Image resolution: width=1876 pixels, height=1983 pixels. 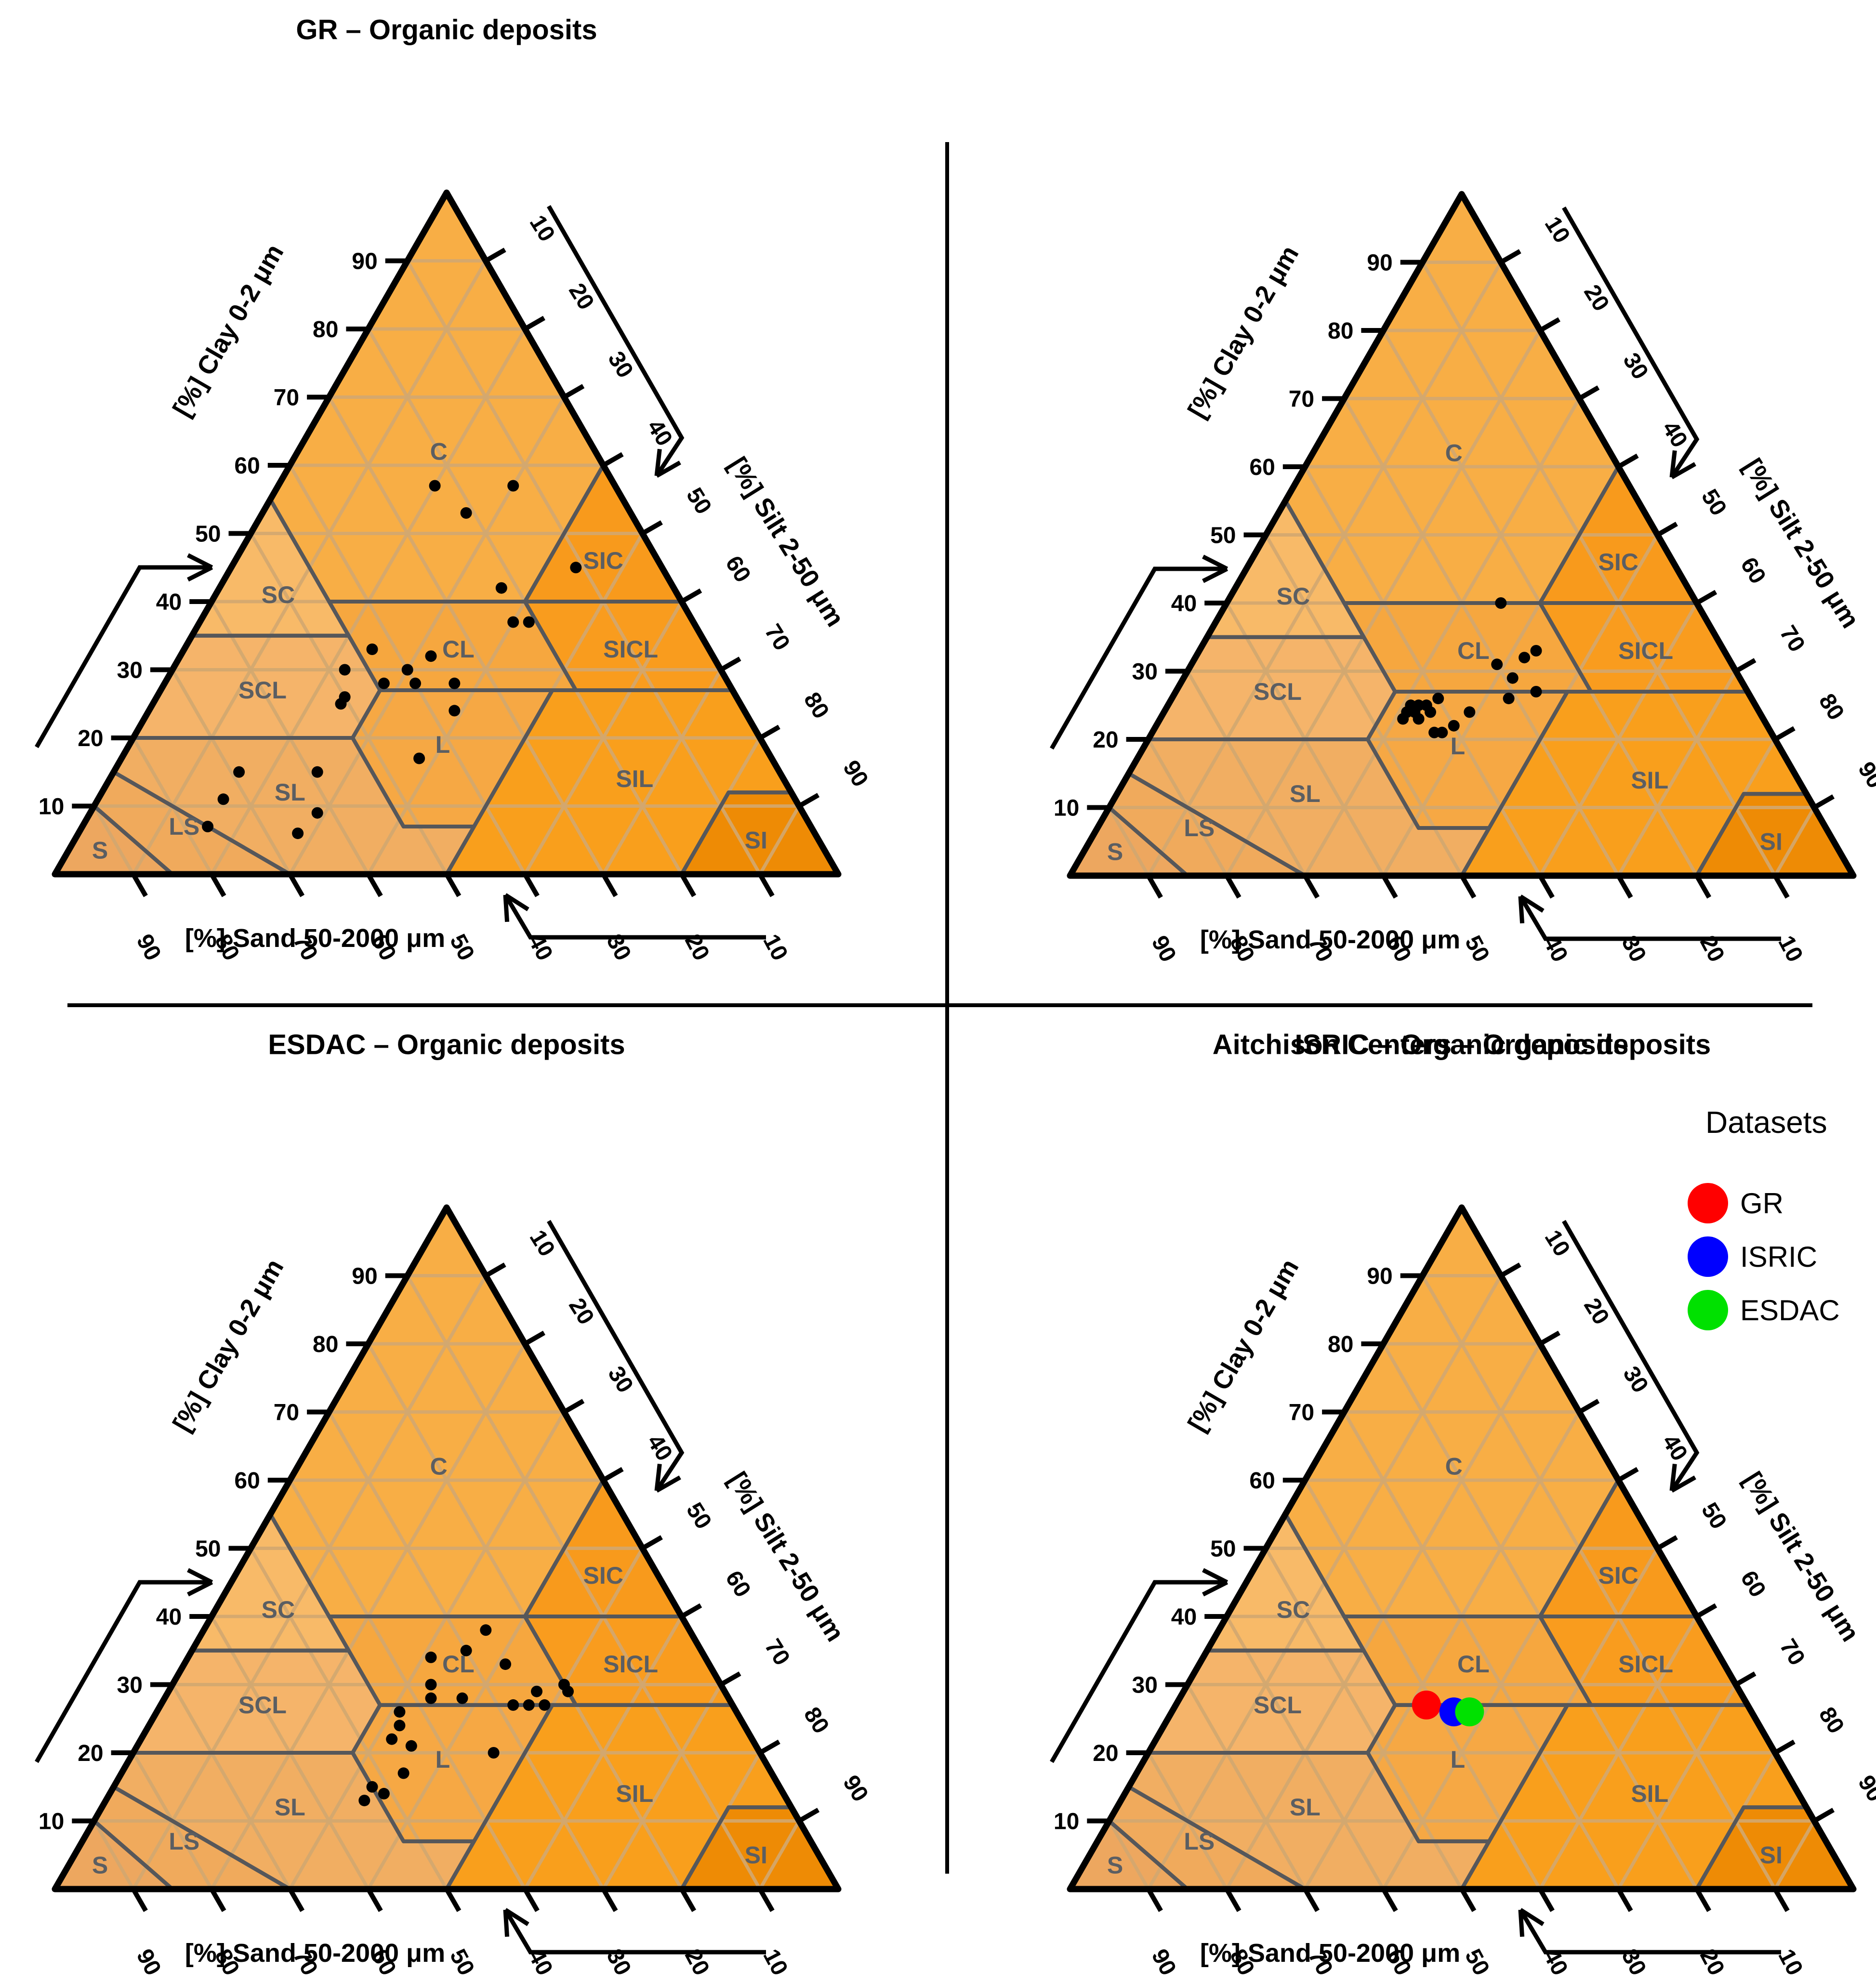 I want to click on region-SCL, so click(x=257, y=686).